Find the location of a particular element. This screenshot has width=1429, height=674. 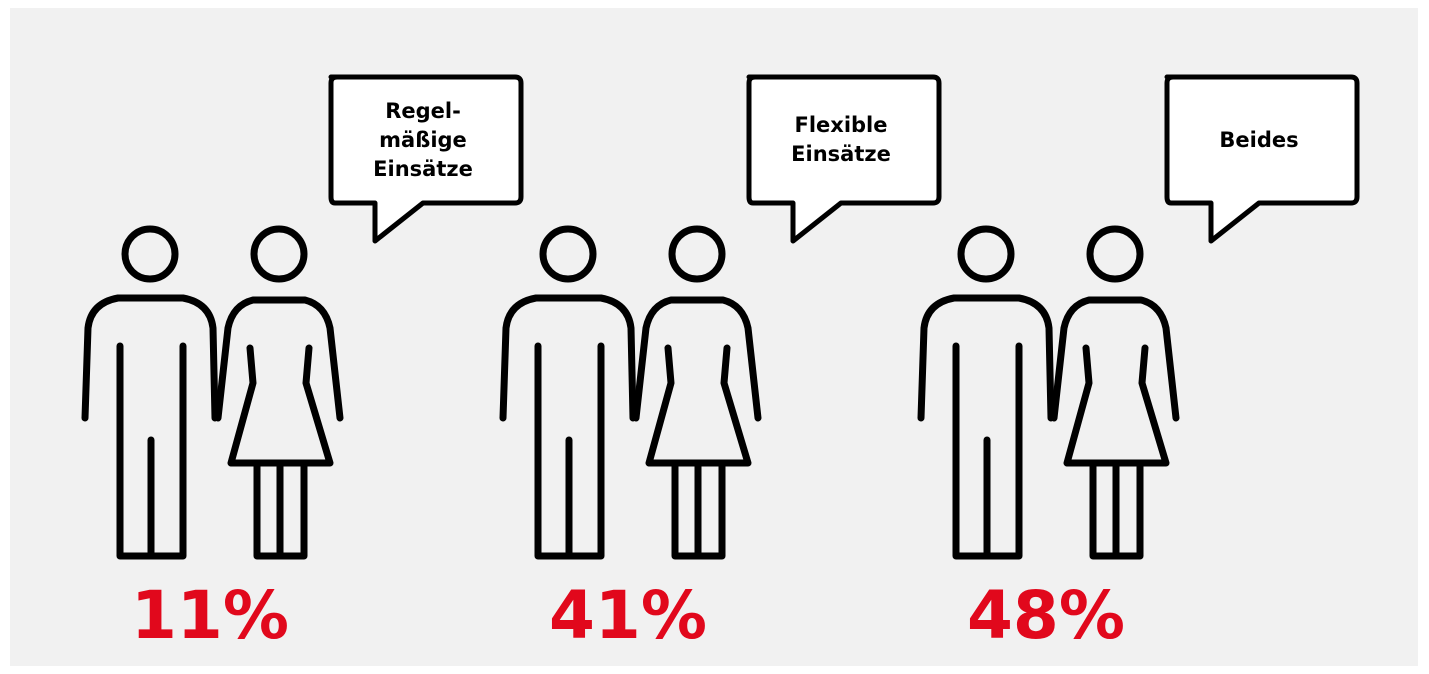

speech-bubble: Regel- mäßige Einsätze is located at coordinates (425, 163).